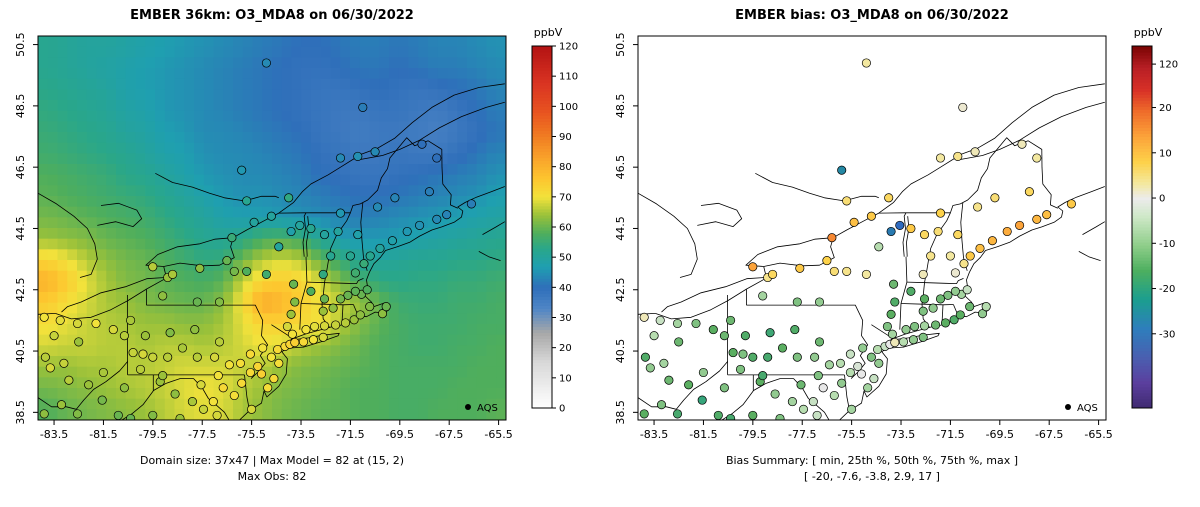  What do you see at coordinates (565, 288) in the screenshot?
I see `colorbar-tick-label: 40` at bounding box center [565, 288].